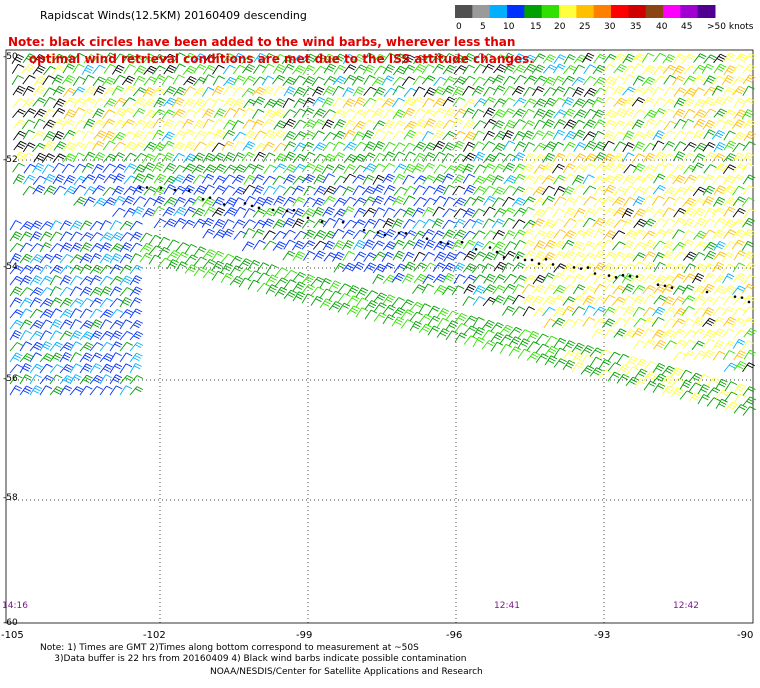  Describe the element at coordinates (459, 27) in the screenshot. I see `legend-label-0: 0` at that location.